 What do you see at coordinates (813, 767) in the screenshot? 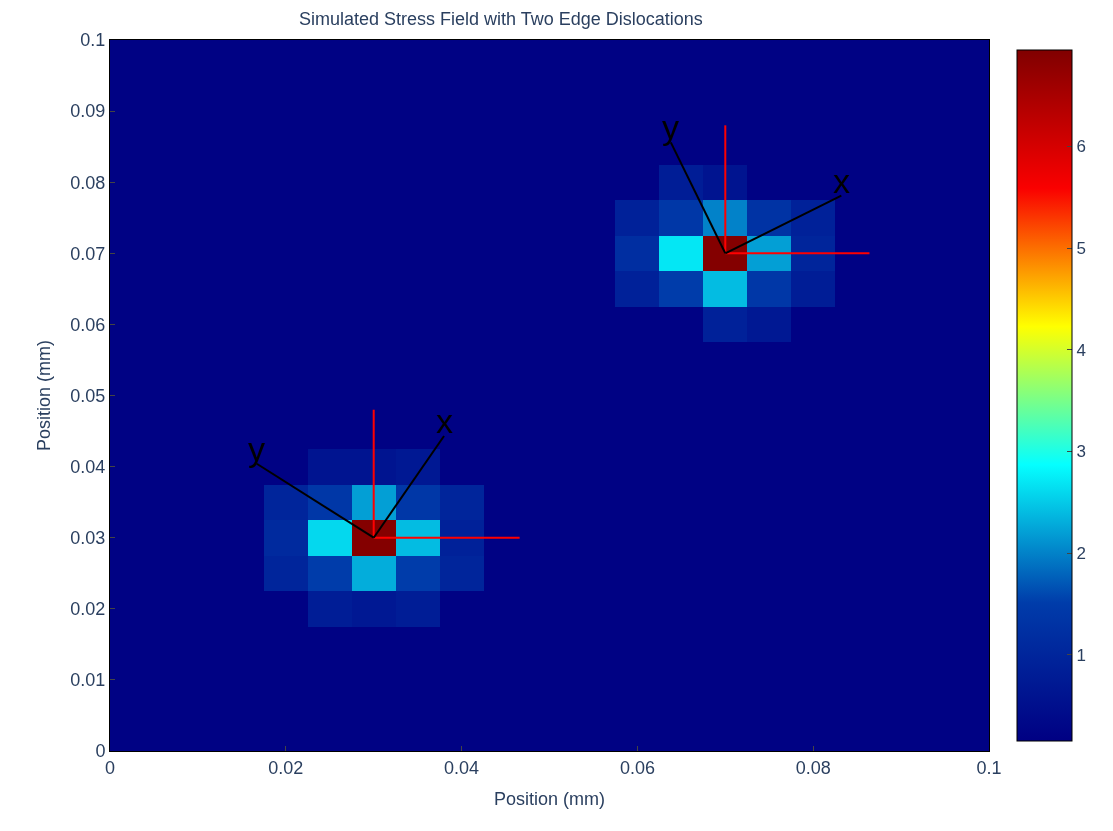
I see `x-tick-label: 0.08` at bounding box center [813, 767].